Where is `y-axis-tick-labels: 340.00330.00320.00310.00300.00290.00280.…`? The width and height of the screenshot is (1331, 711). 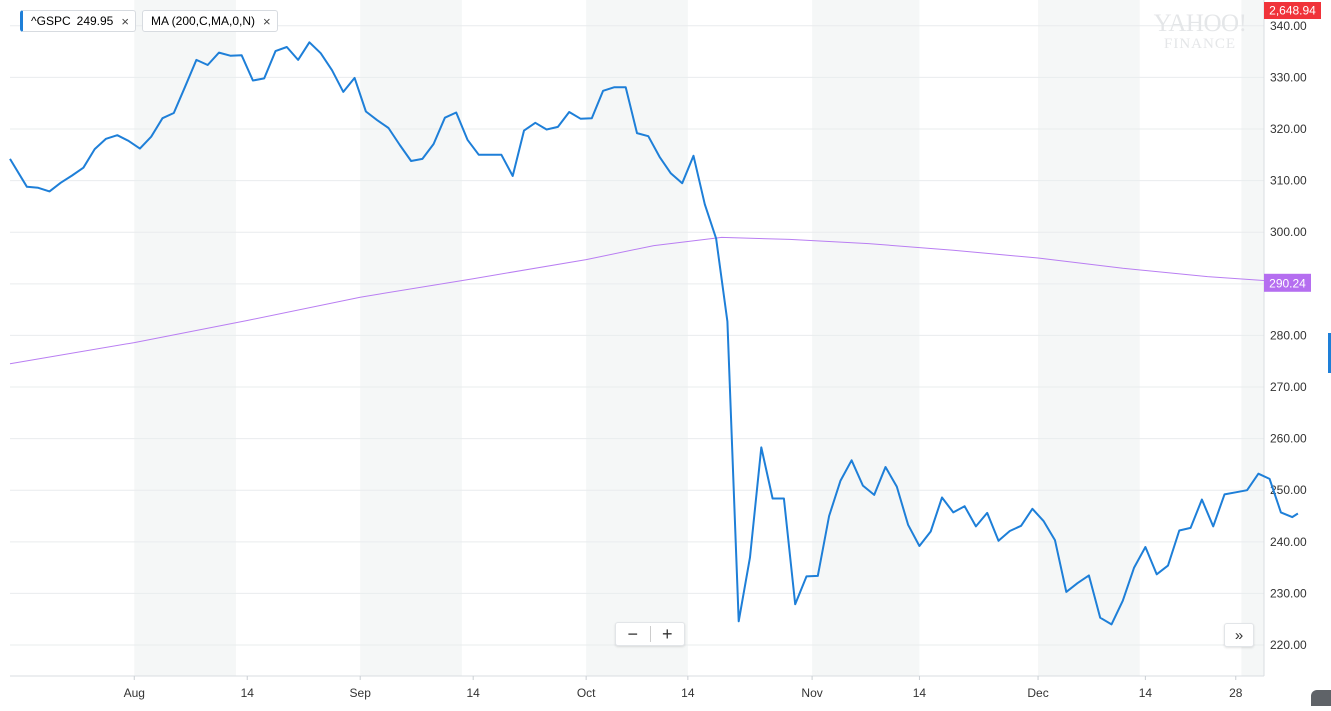
y-axis-tick-labels: 340.00330.00320.00310.00300.00290.00280.… is located at coordinates (1288, 335).